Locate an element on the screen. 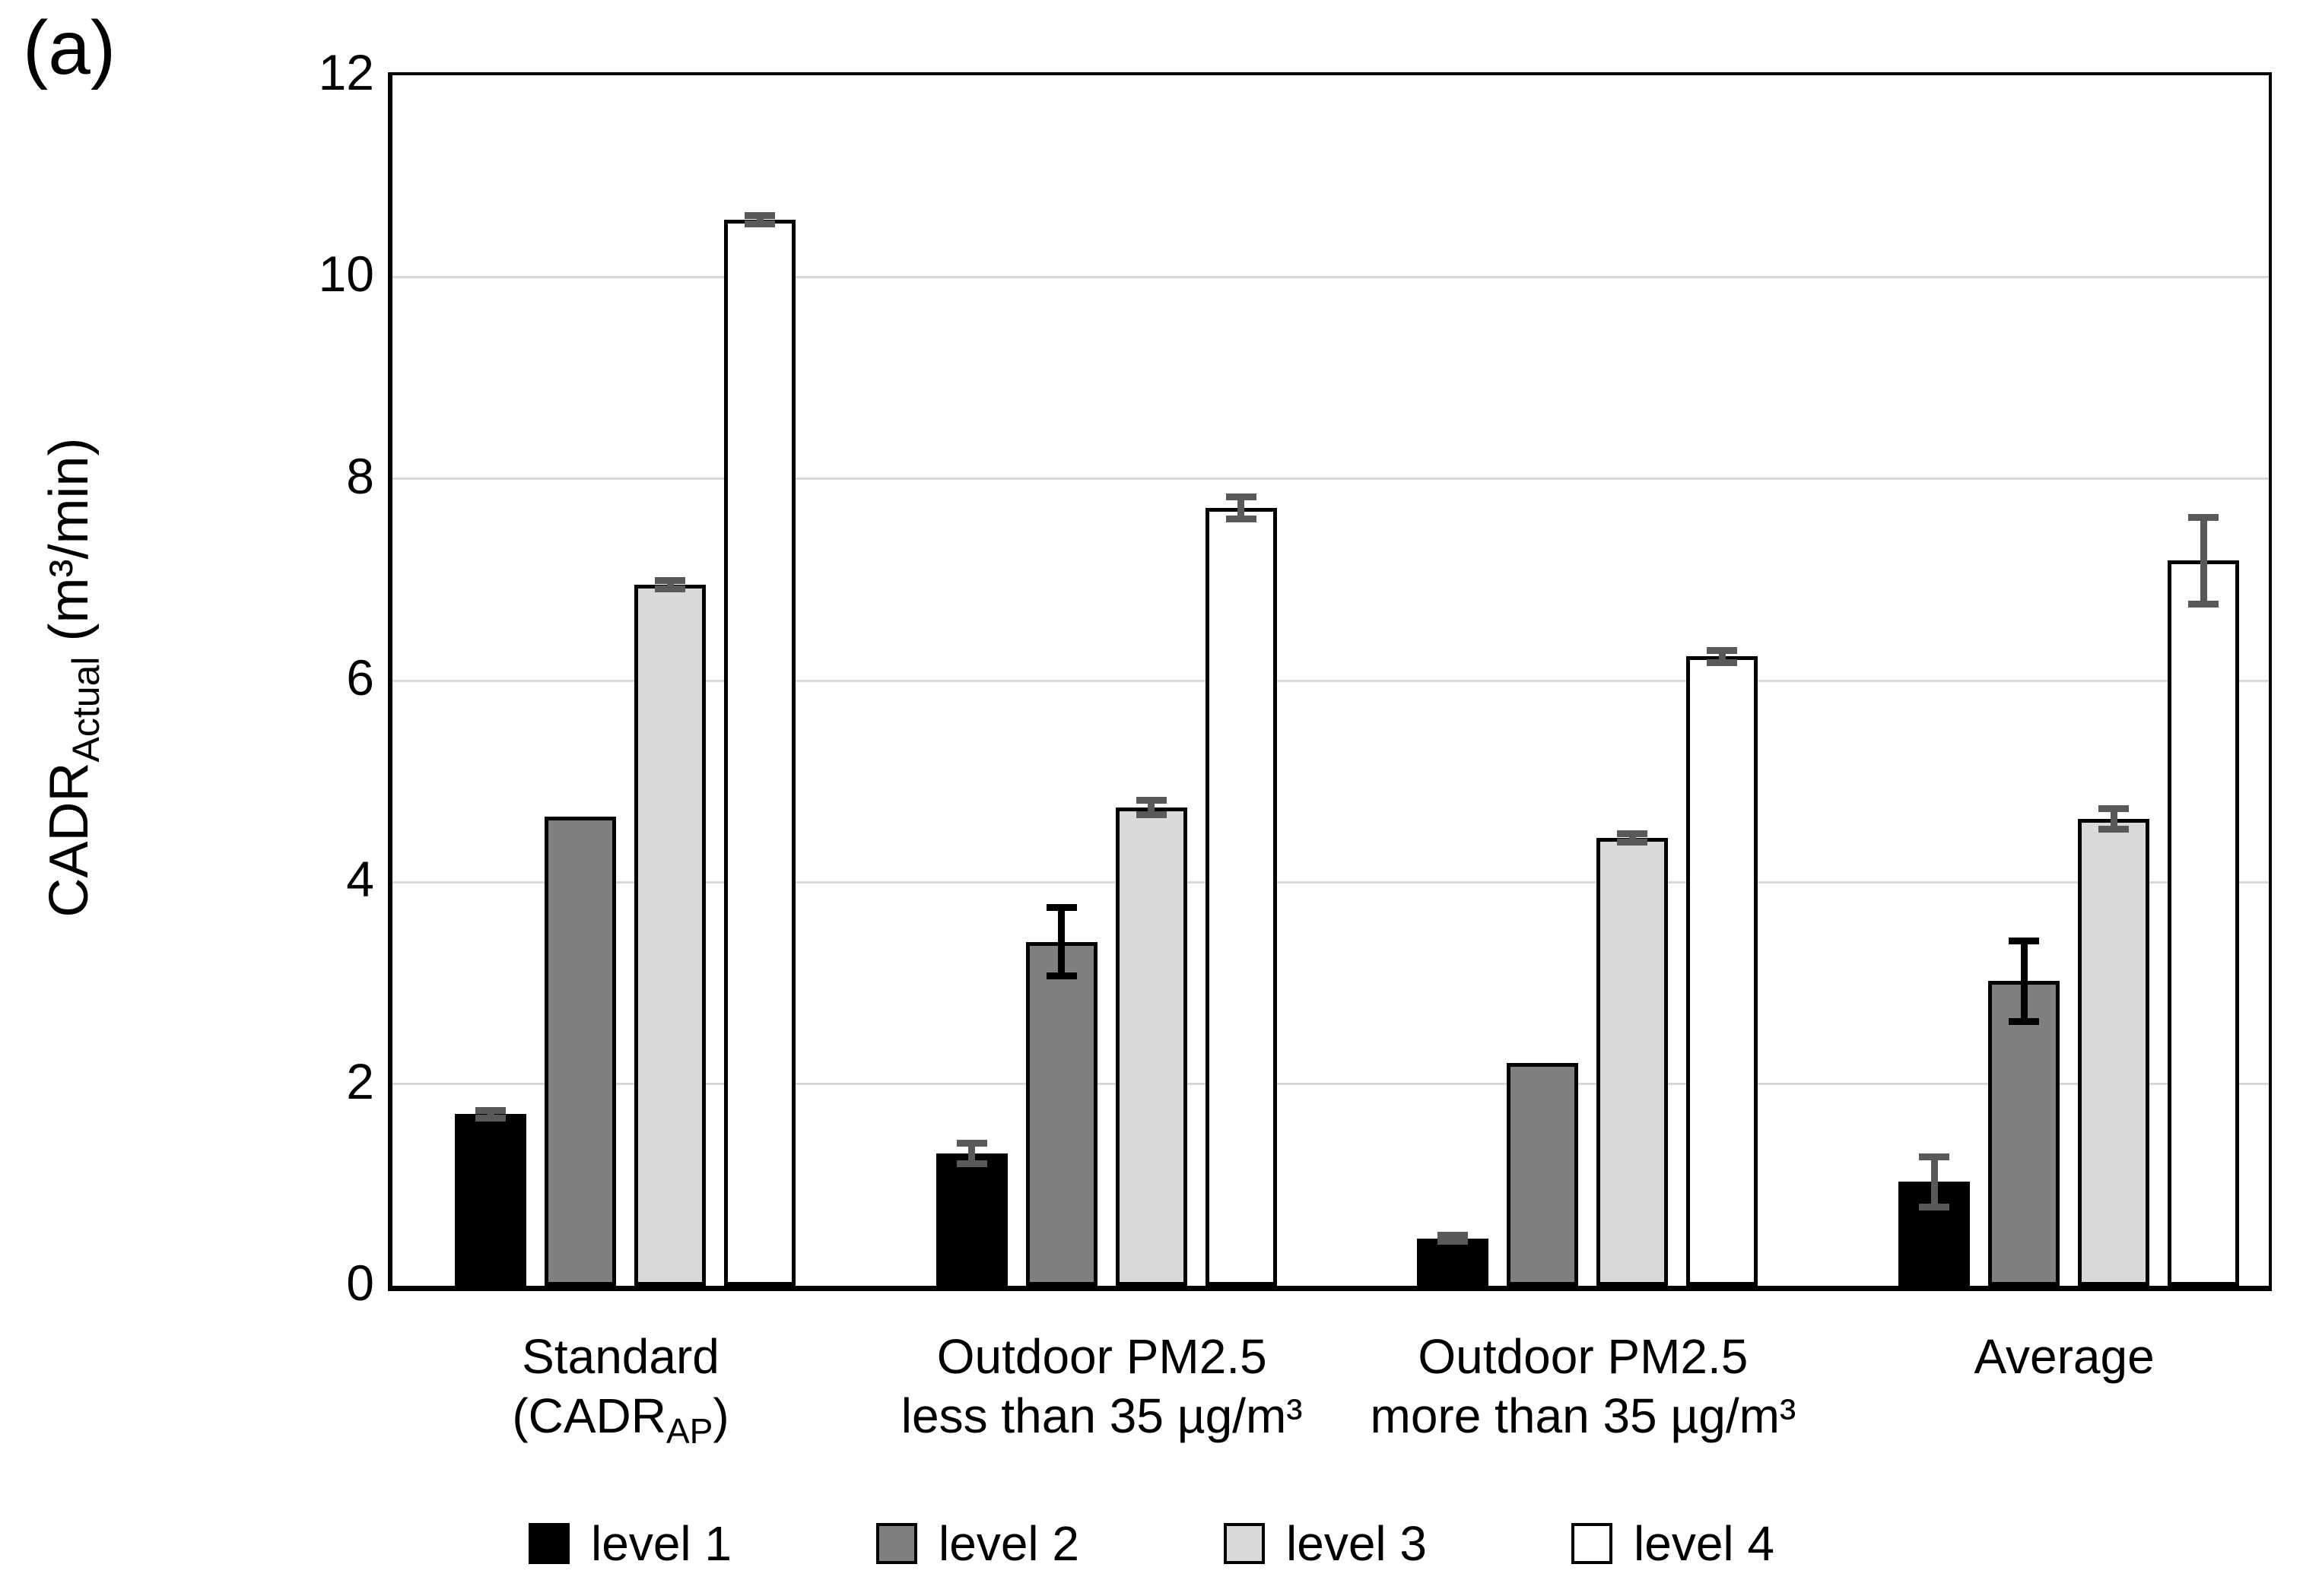 The image size is (2303, 1596). bar-level2-group1 is located at coordinates (580, 1052).